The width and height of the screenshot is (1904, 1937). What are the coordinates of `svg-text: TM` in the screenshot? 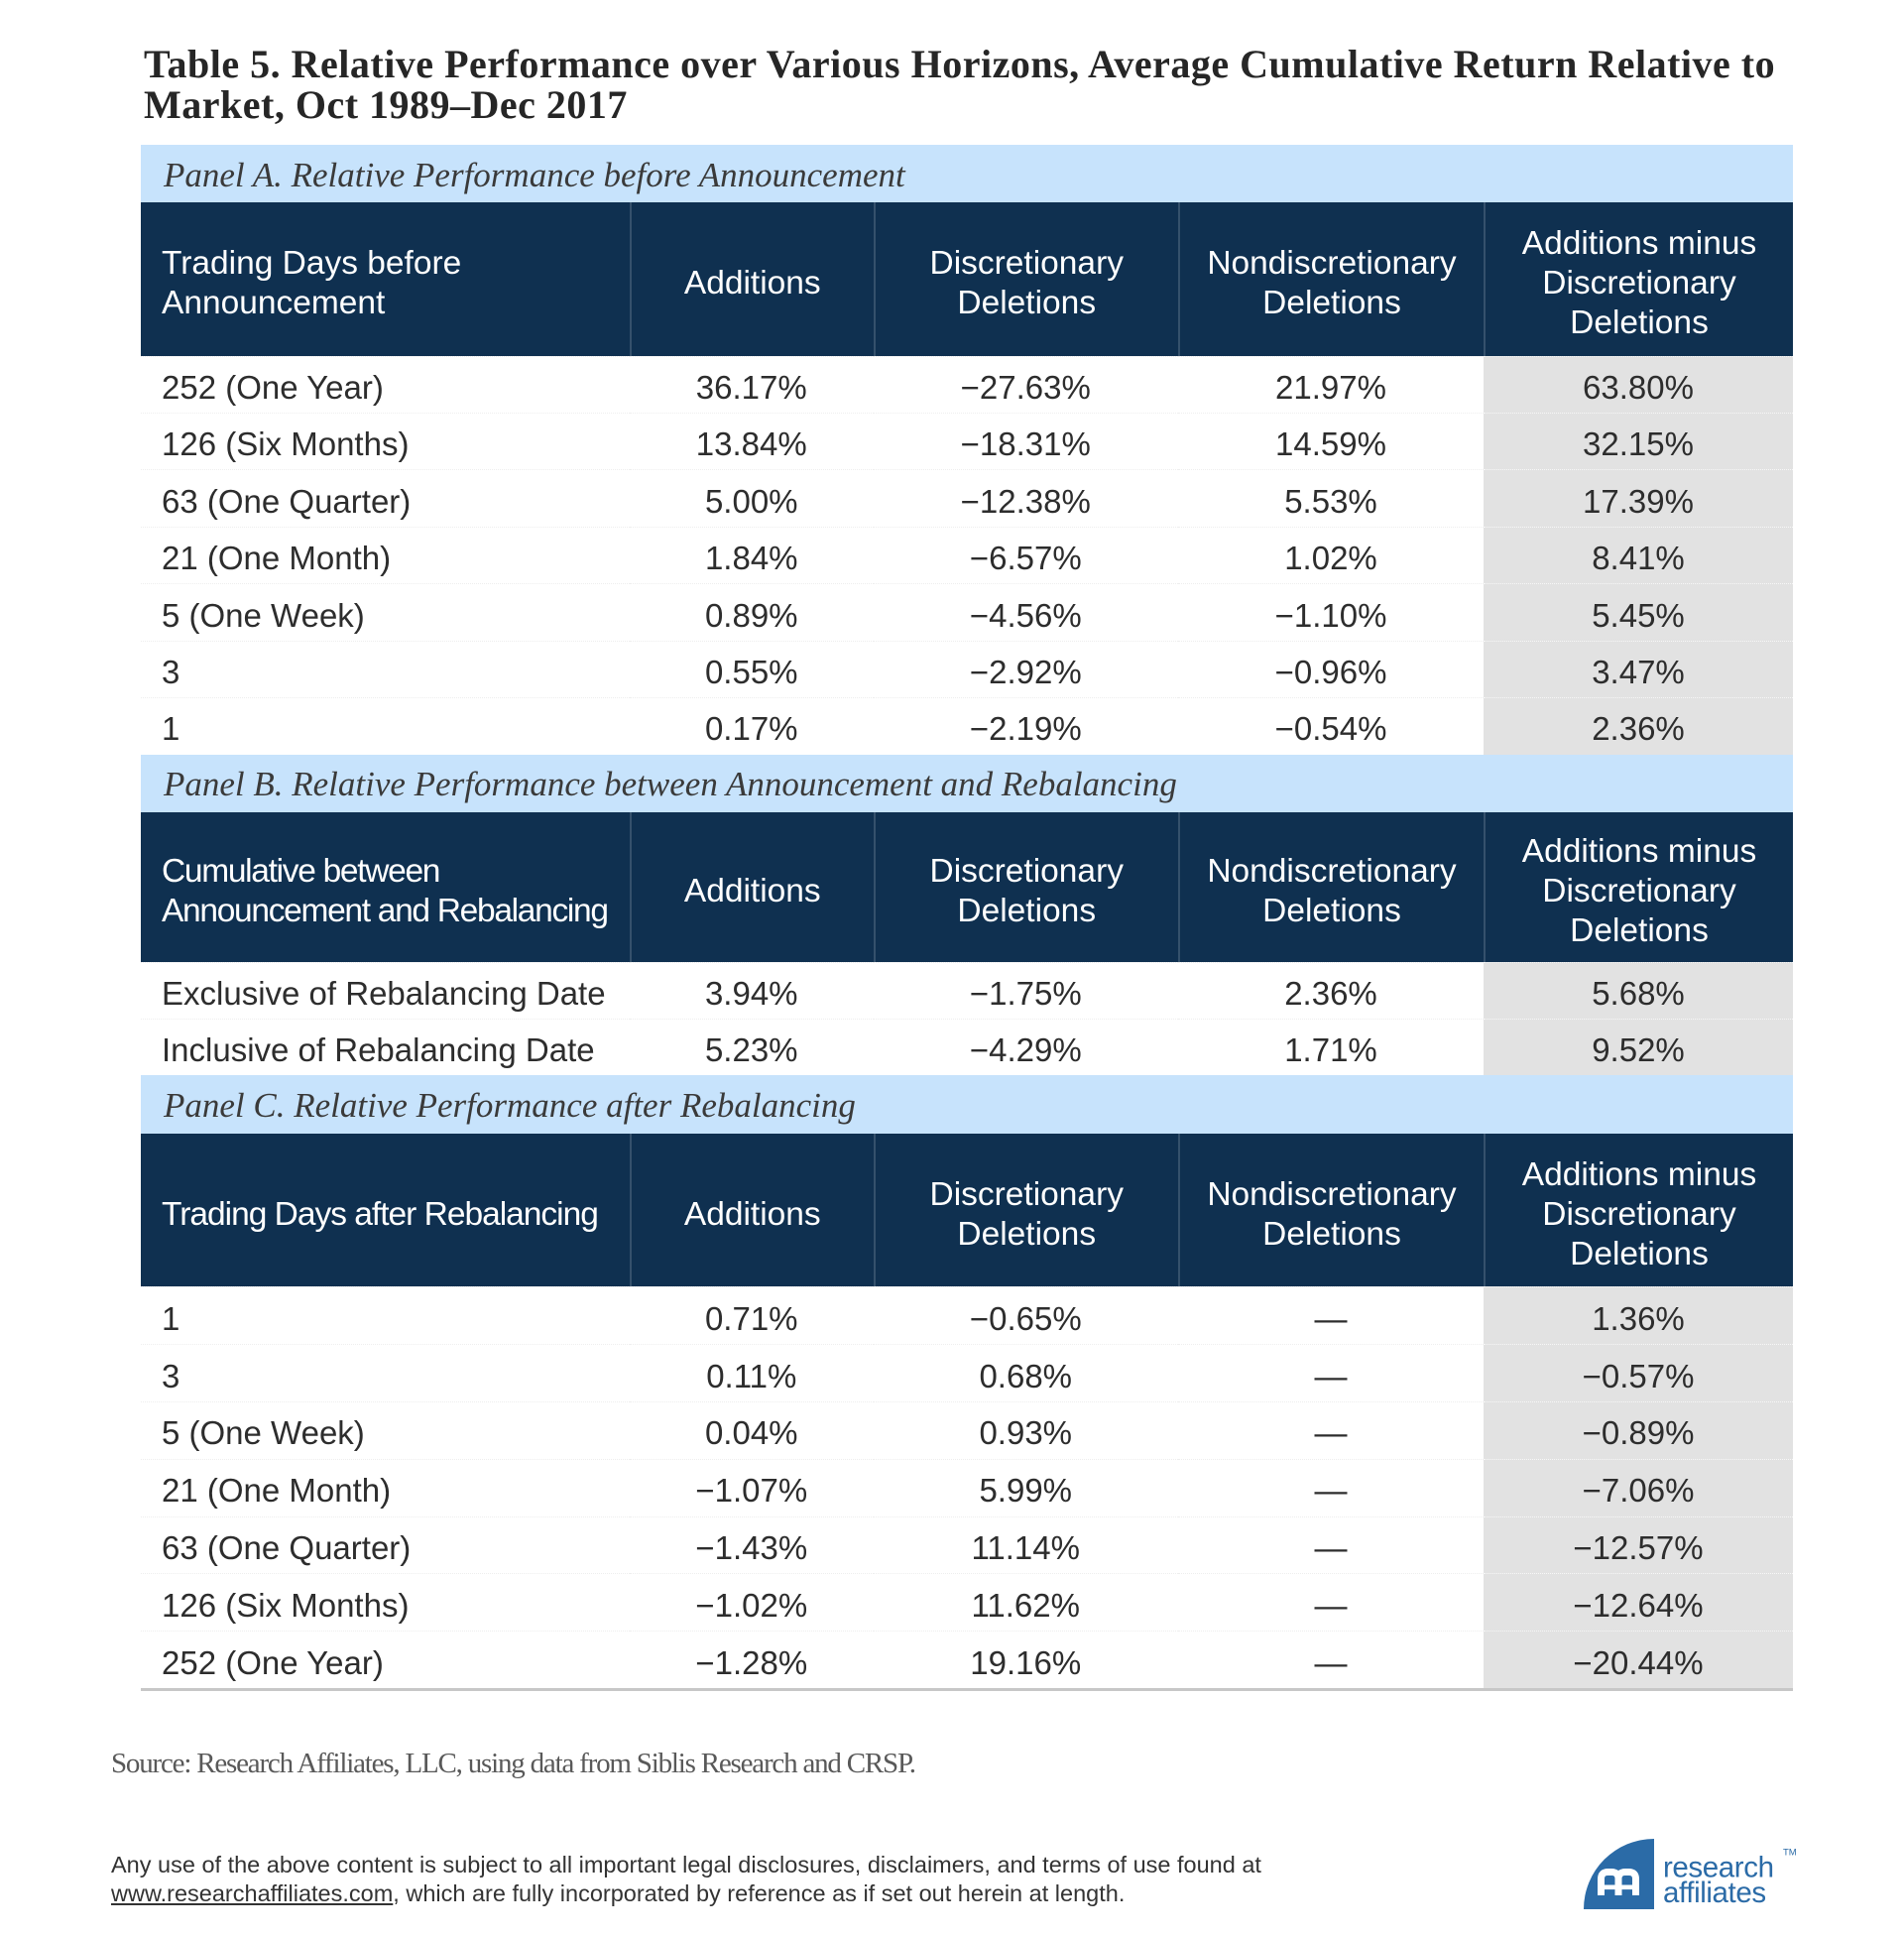 It's located at (1790, 1853).